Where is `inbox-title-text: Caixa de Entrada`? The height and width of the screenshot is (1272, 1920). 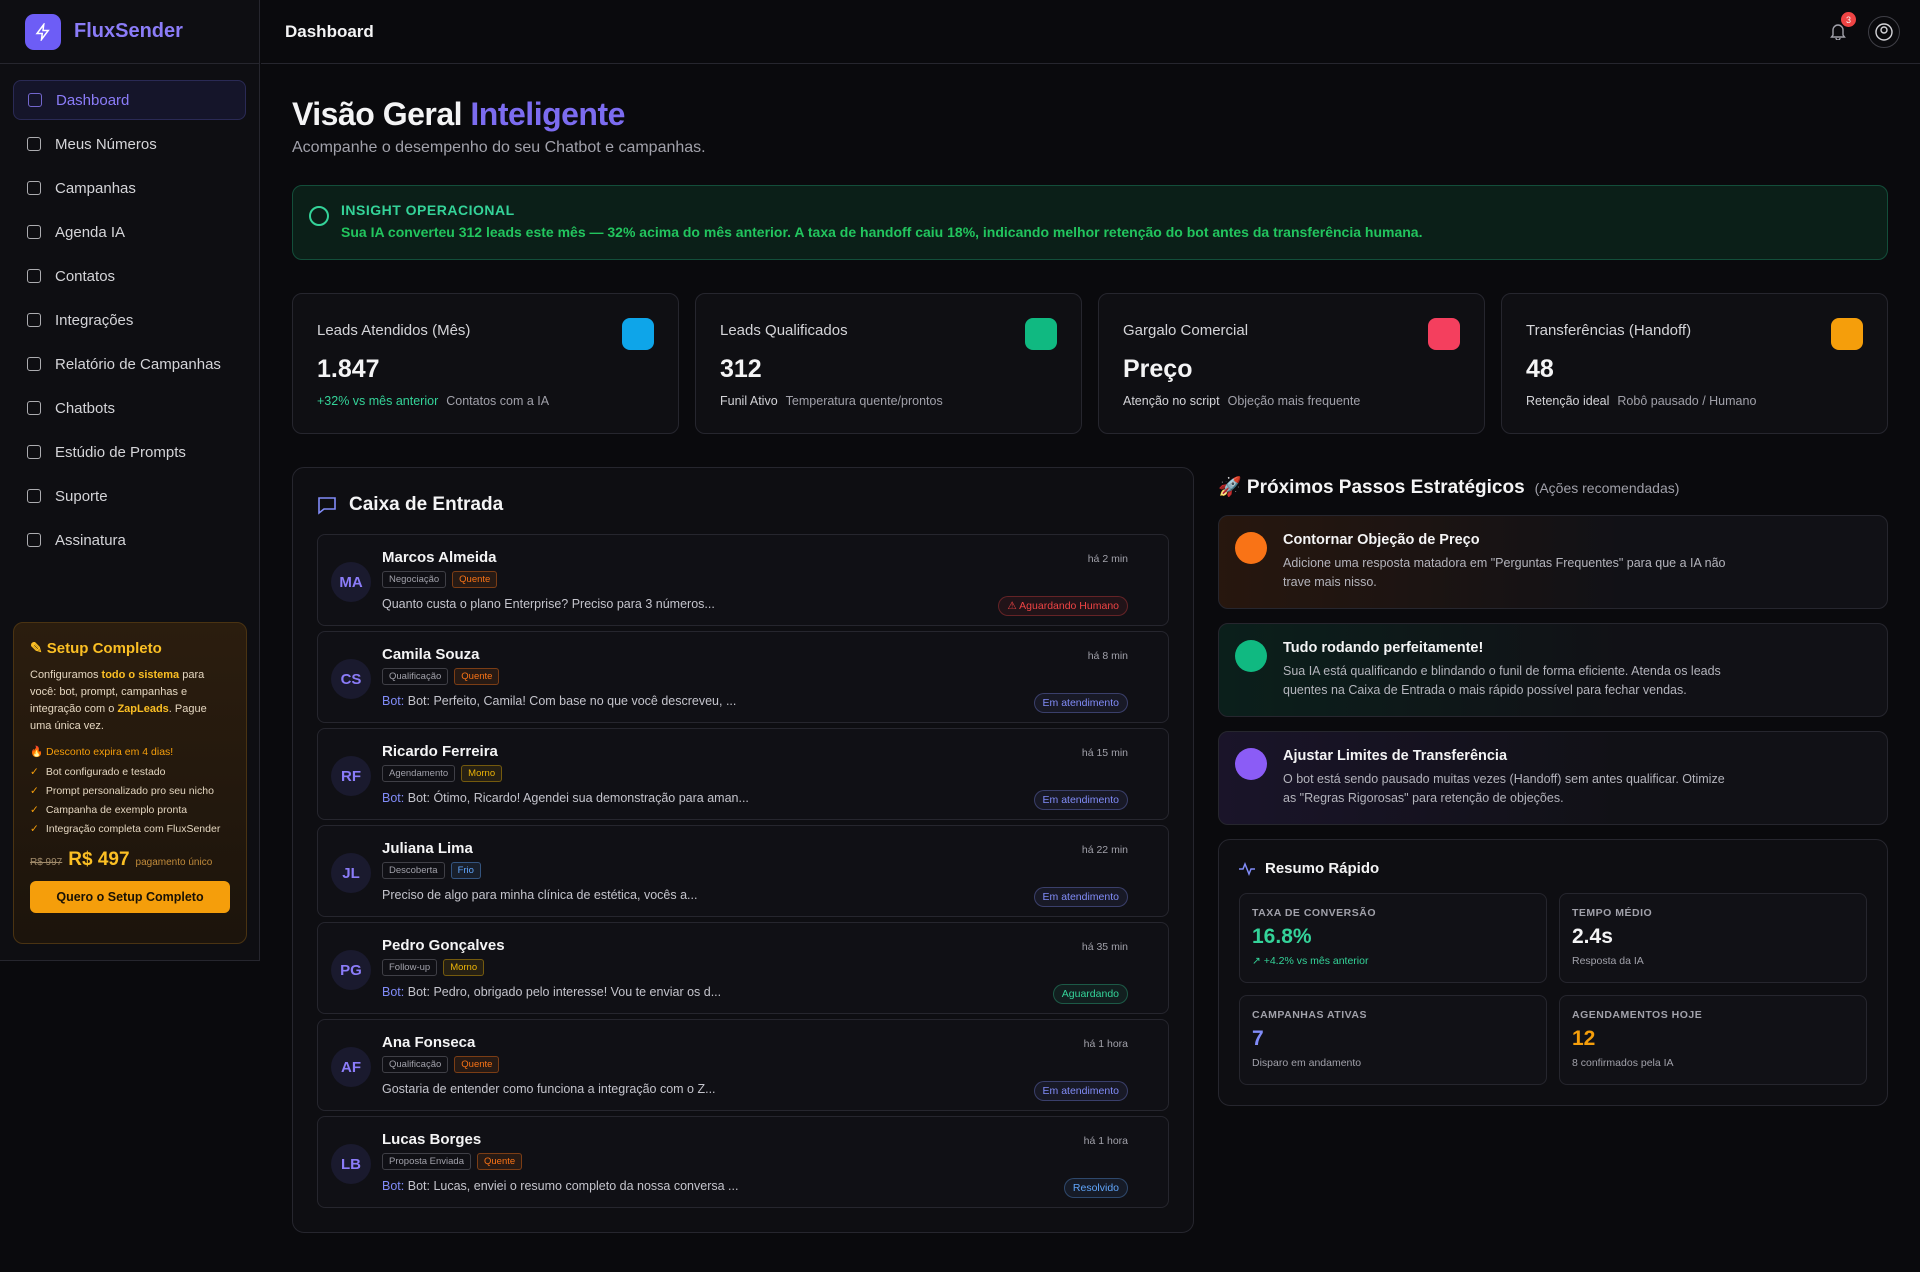 inbox-title-text: Caixa de Entrada is located at coordinates (426, 504).